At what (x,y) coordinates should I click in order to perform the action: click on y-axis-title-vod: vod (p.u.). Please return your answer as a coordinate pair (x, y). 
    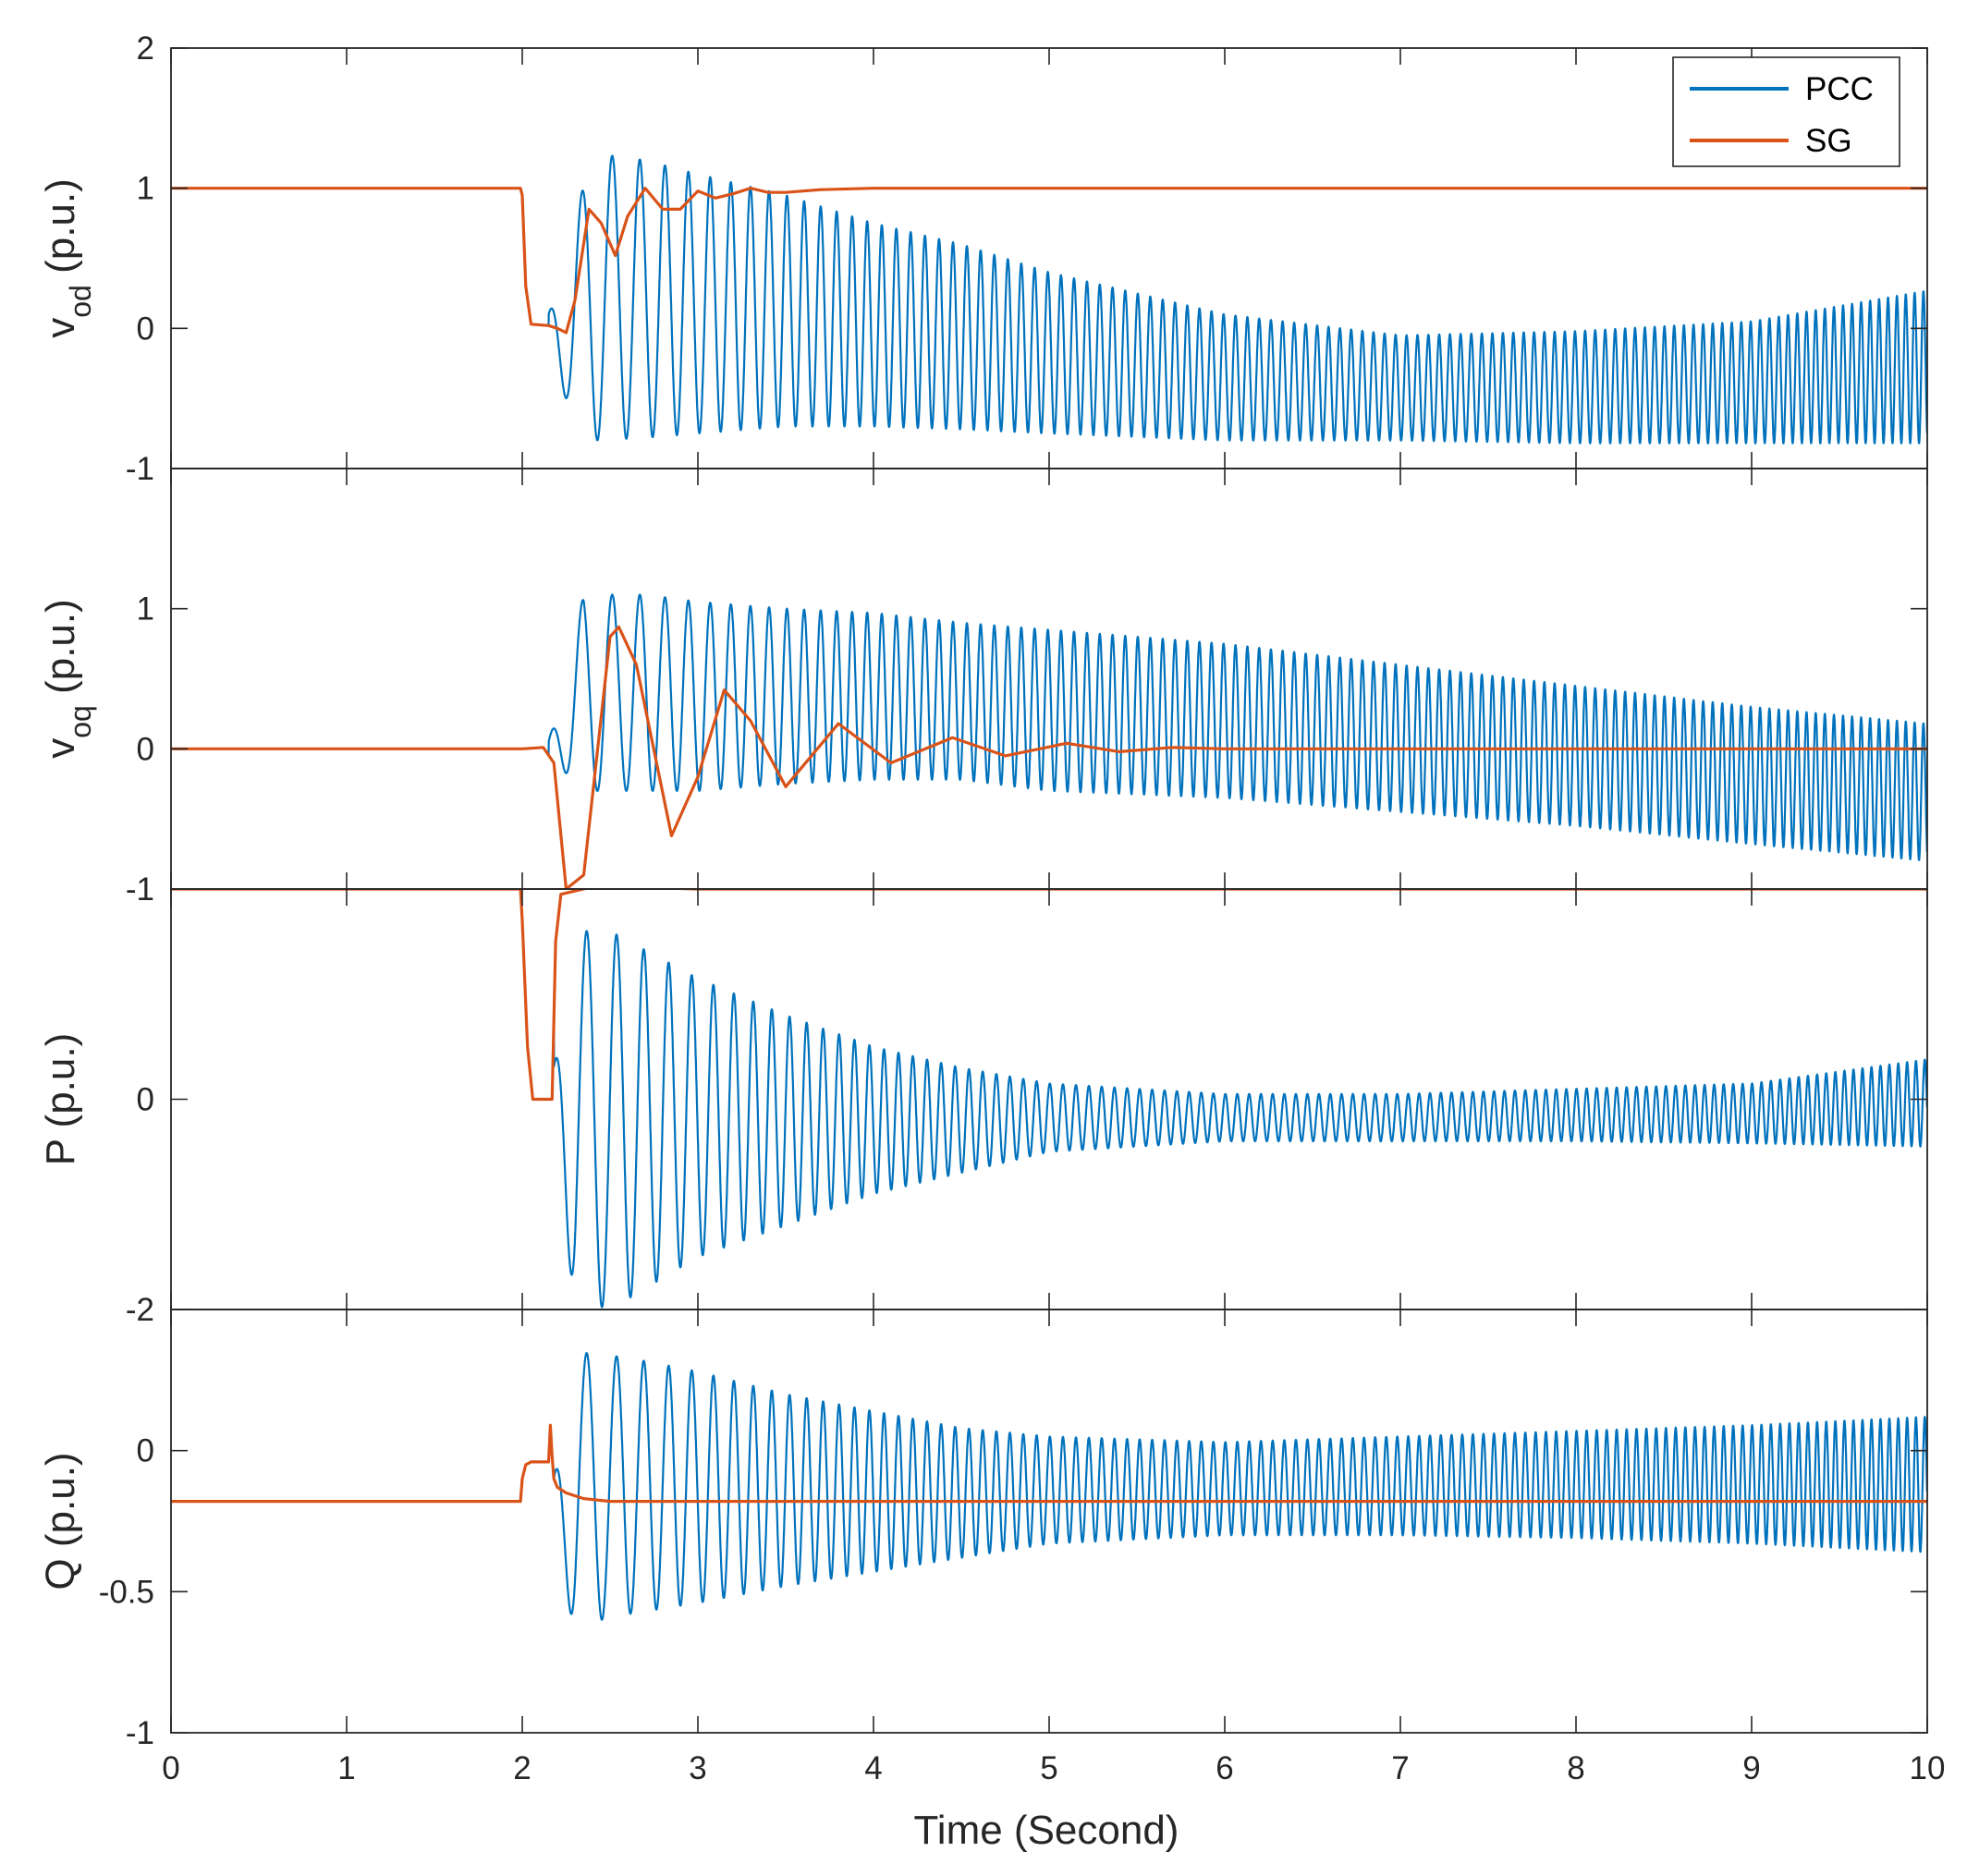
    Looking at the image, I should click on (67, 258).